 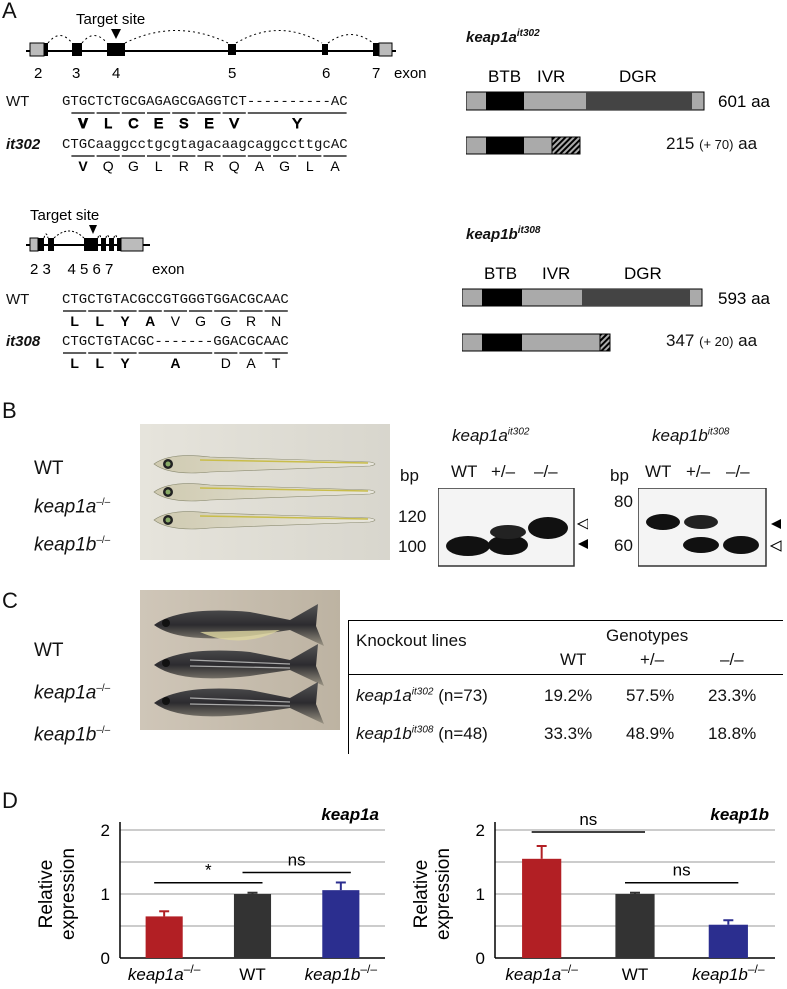 I want to click on gel2-lane-hom: –/–, so click(x=738, y=471).